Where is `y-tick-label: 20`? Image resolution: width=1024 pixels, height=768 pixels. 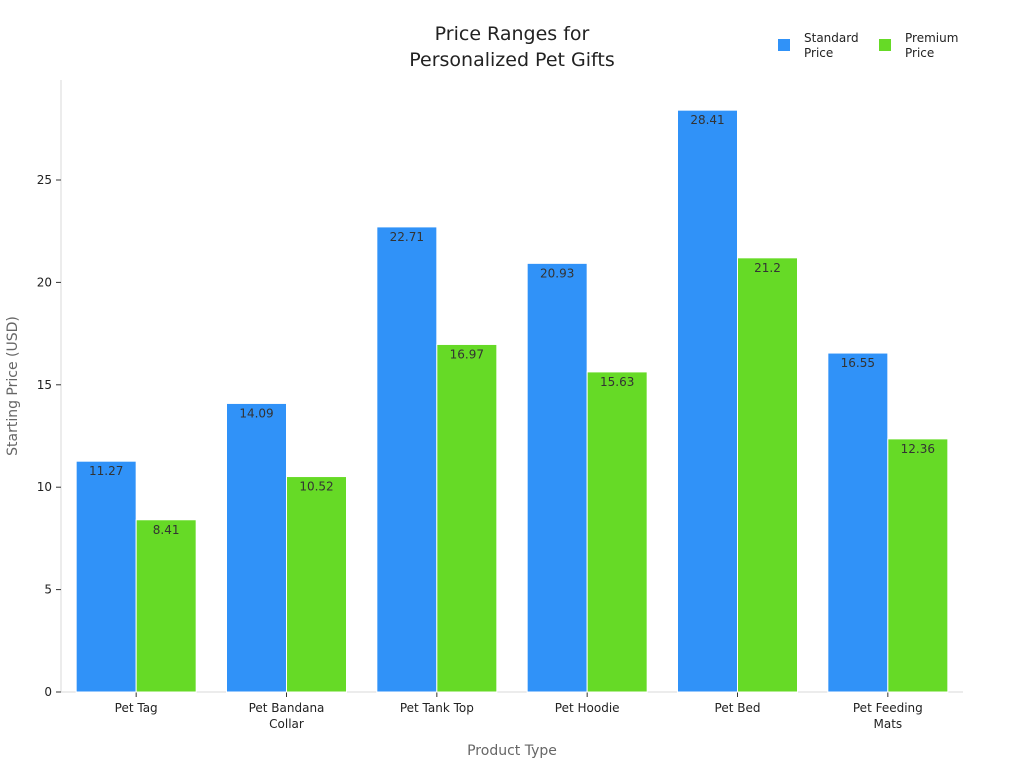
y-tick-label: 20 is located at coordinates (44, 282).